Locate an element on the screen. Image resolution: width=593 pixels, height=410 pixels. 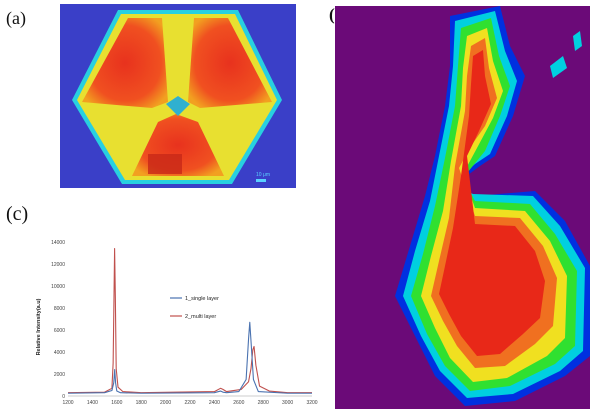
chart-legend: 1_single layer 2_multi layer is located at coordinates (194, 308).